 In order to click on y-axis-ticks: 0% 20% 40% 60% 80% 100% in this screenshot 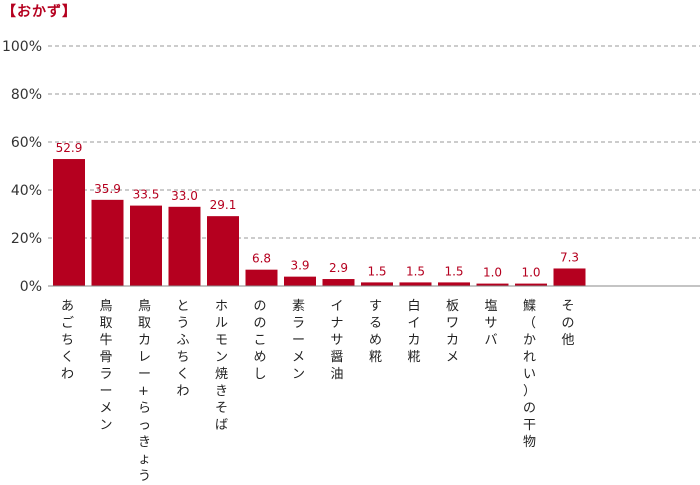, I will do `click(22, 167)`.